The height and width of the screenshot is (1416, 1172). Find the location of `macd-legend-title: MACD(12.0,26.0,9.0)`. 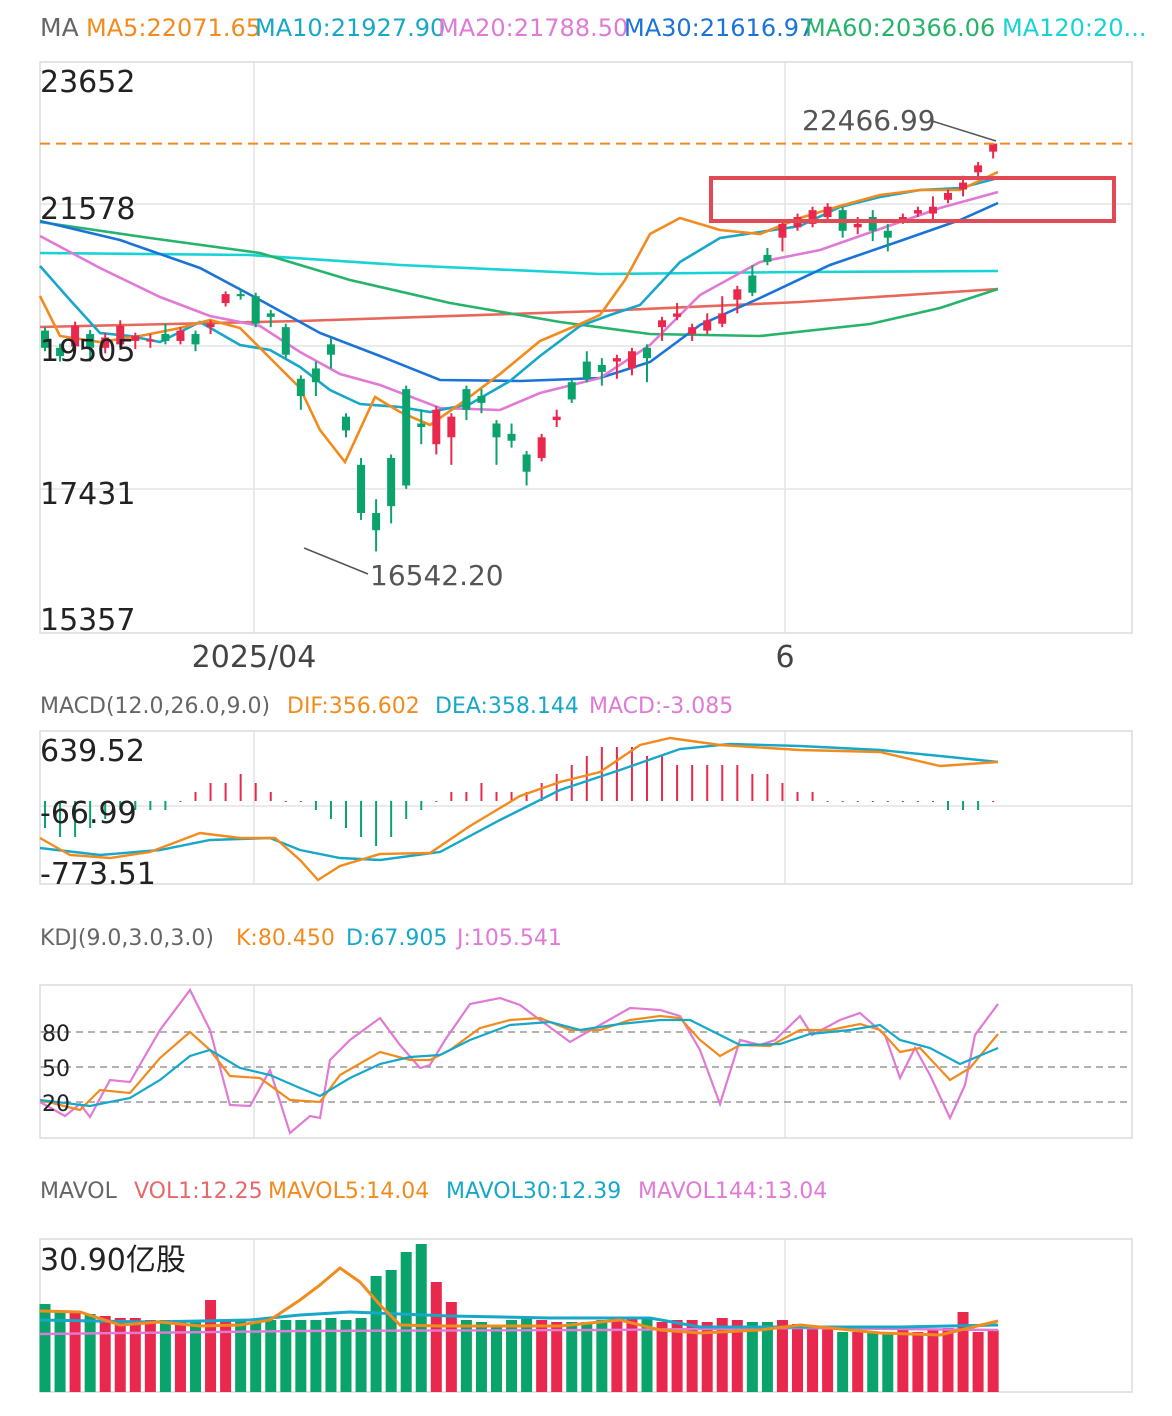

macd-legend-title: MACD(12.0,26.0,9.0) is located at coordinates (155, 706).